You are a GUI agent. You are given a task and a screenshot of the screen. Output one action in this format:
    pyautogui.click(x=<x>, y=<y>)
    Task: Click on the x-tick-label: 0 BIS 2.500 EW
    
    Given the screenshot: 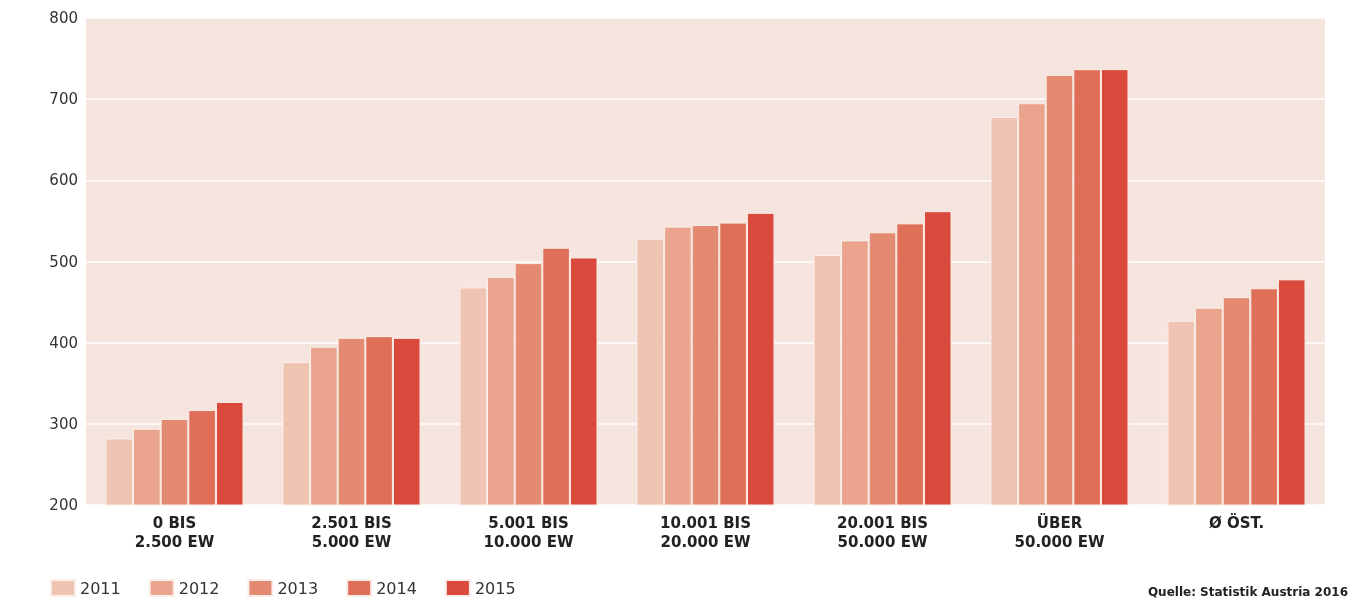 What is the action you would take?
    pyautogui.click(x=174, y=532)
    